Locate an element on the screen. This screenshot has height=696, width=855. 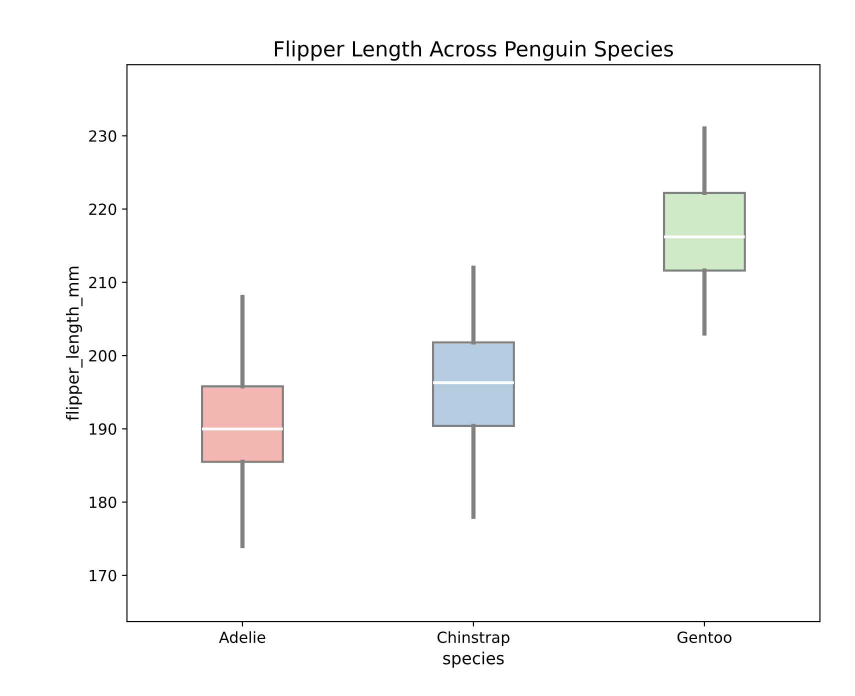
y-tick-label: 220 is located at coordinates (102, 210).